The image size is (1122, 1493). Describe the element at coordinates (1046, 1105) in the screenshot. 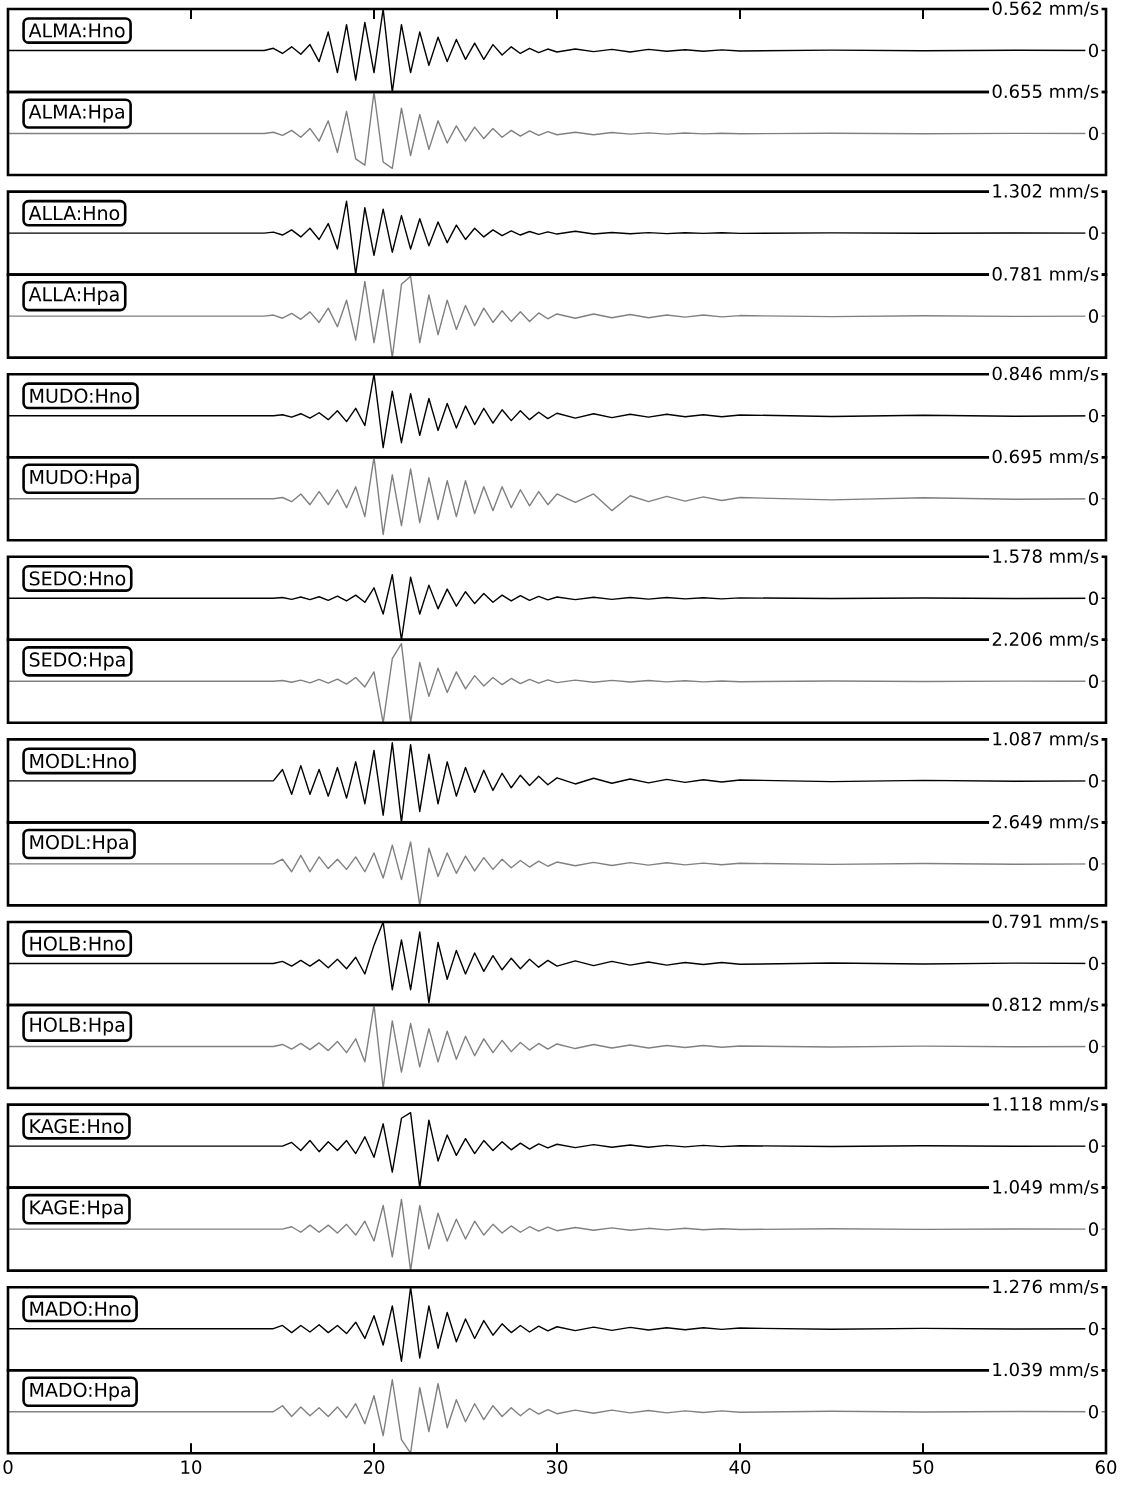

I see `y-tick-label: 1.118 mm/s` at that location.